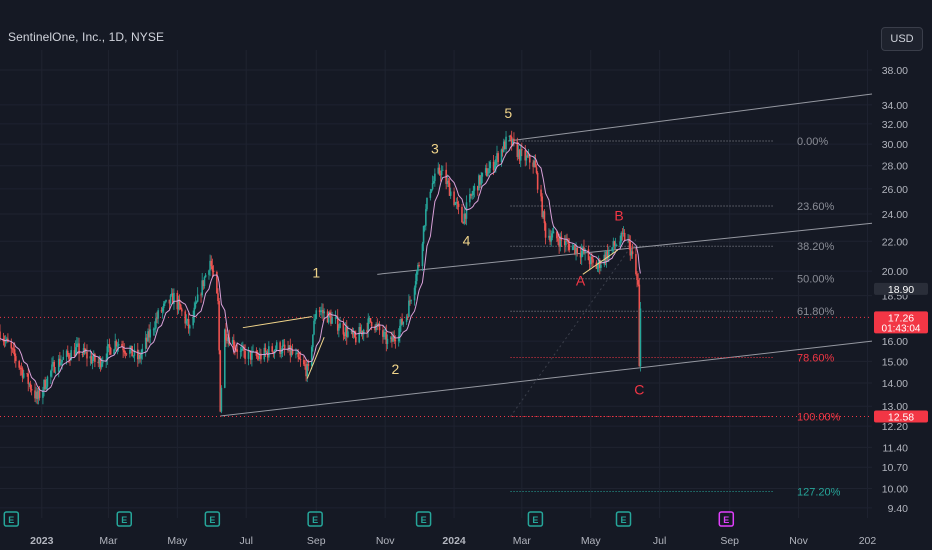 Image resolution: width=932 pixels, height=550 pixels. What do you see at coordinates (591, 541) in the screenshot?
I see `time-axis-label: May` at bounding box center [591, 541].